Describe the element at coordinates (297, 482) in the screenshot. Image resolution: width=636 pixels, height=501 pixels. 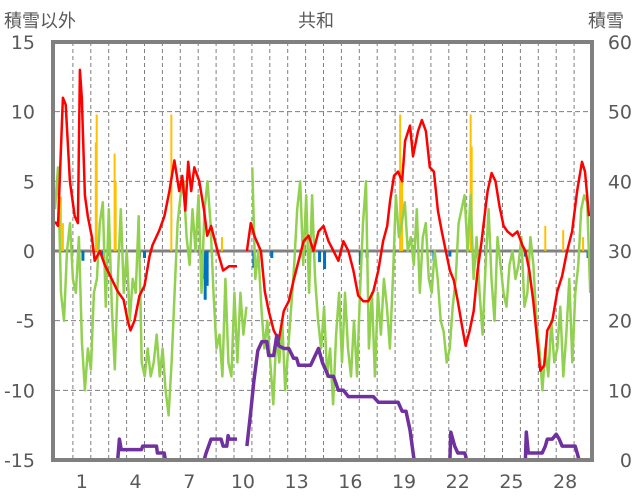
I see `x-tick-label: 13` at that location.